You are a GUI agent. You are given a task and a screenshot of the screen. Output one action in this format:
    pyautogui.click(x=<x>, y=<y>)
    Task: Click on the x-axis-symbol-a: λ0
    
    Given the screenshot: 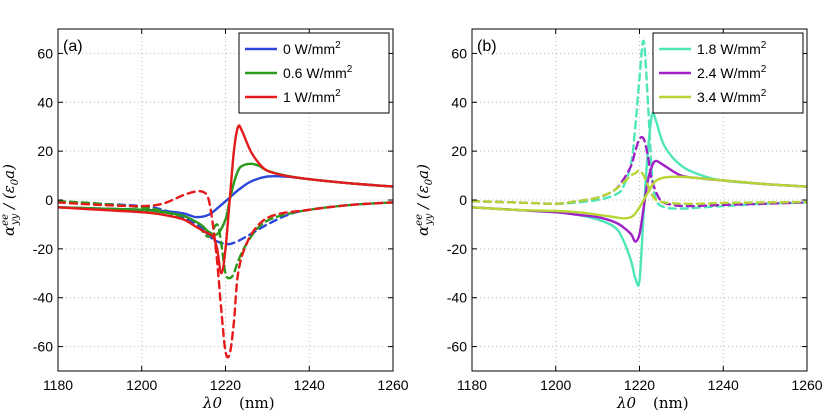 What is the action you would take?
    pyautogui.click(x=212, y=403)
    